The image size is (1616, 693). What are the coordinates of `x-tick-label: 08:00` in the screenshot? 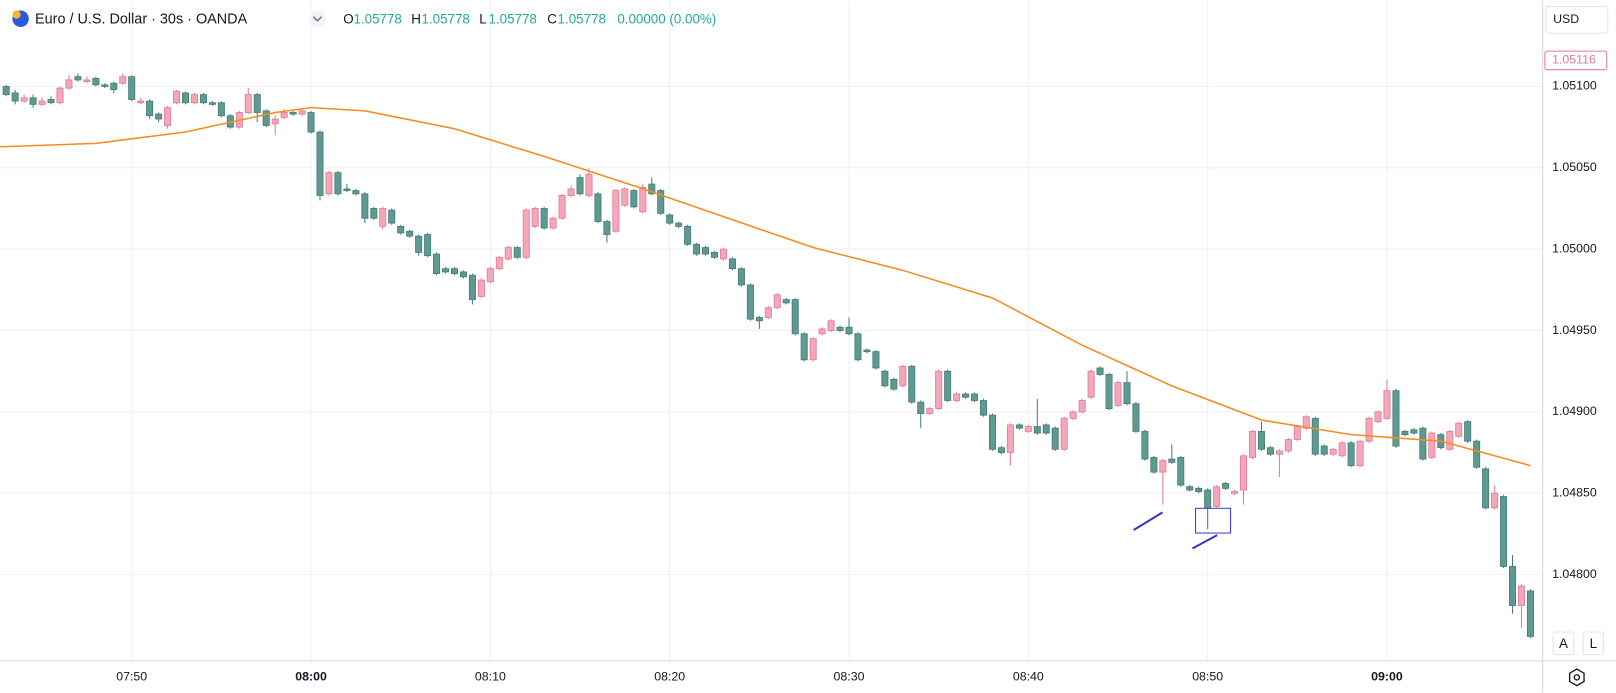 It's located at (311, 677).